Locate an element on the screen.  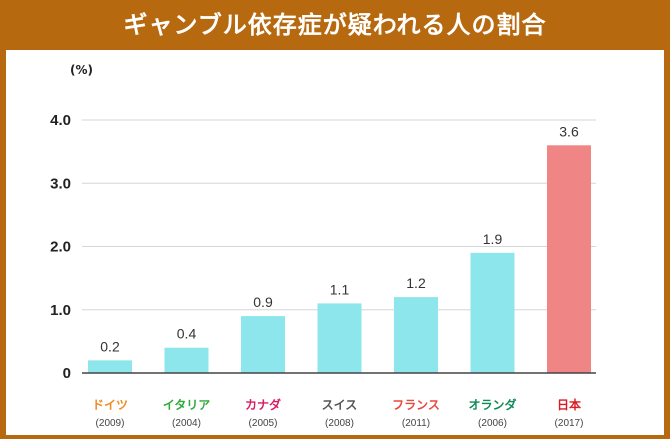
y-tick-label: 4.0 is located at coordinates (60, 120).